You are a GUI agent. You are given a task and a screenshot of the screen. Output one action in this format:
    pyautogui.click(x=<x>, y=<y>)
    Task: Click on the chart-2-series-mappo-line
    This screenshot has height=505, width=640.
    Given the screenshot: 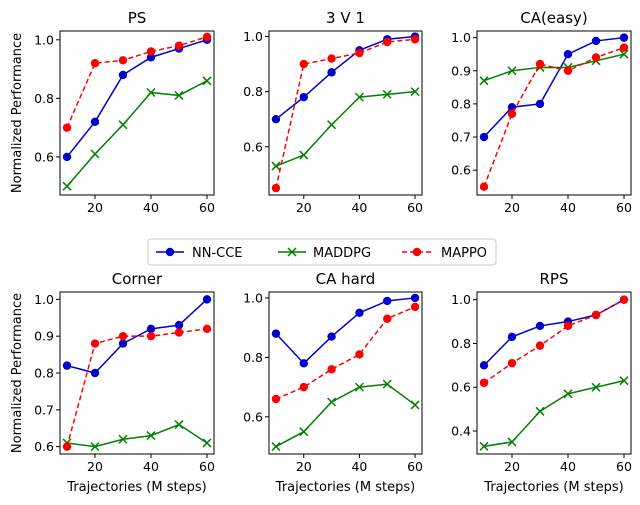 What is the action you would take?
    pyautogui.click(x=345, y=113)
    